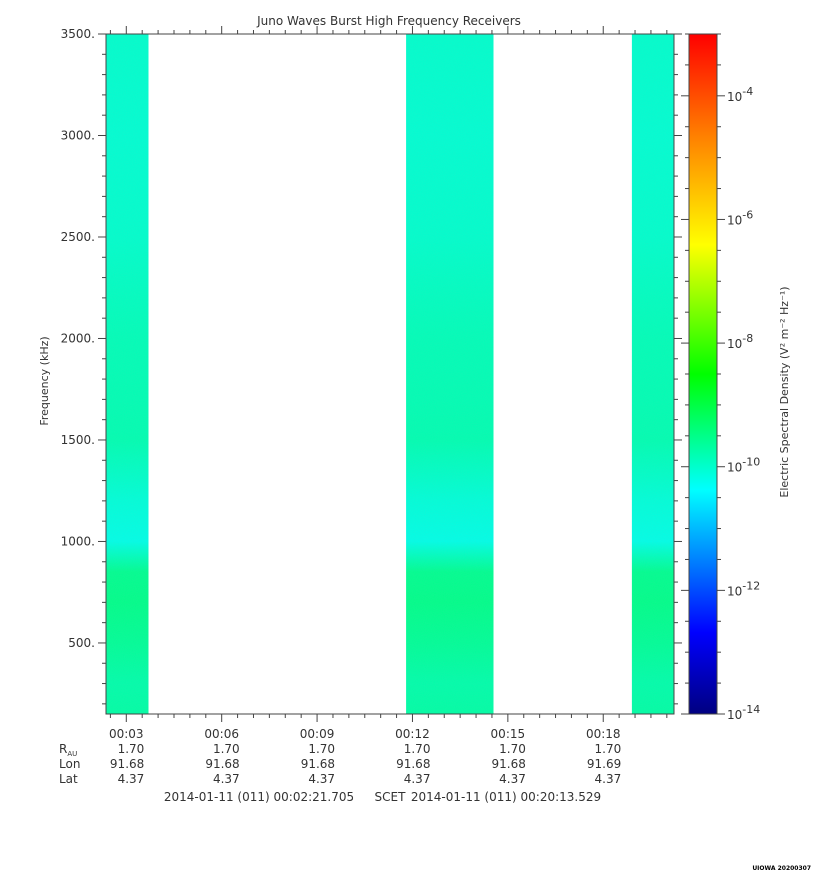  What do you see at coordinates (743, 588) in the screenshot?
I see `colorbar-tick-label: 10⁻¹²` at bounding box center [743, 588].